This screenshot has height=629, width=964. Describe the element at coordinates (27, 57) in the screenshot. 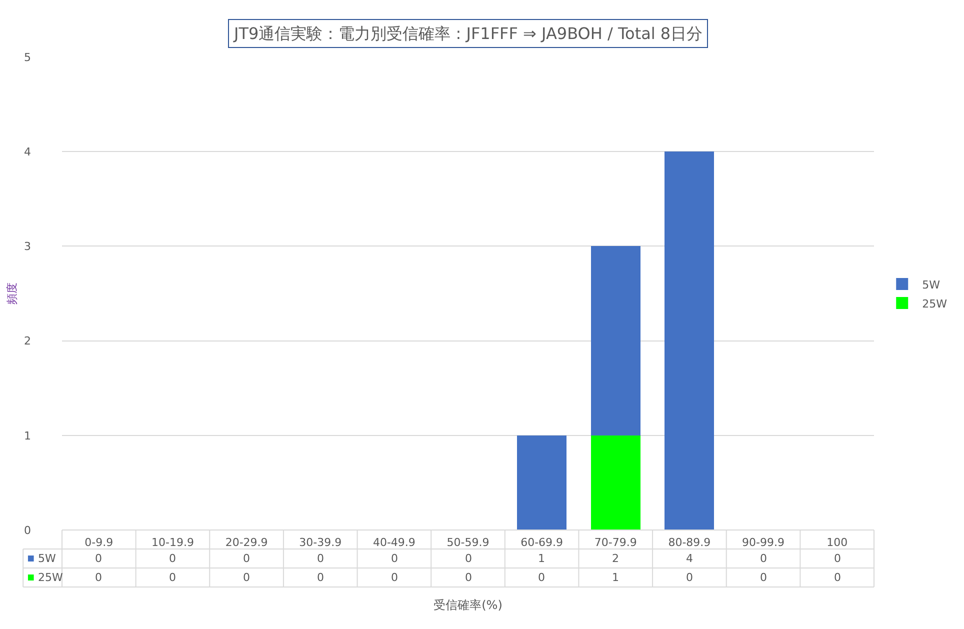

I see `y-tick-label: 5` at that location.